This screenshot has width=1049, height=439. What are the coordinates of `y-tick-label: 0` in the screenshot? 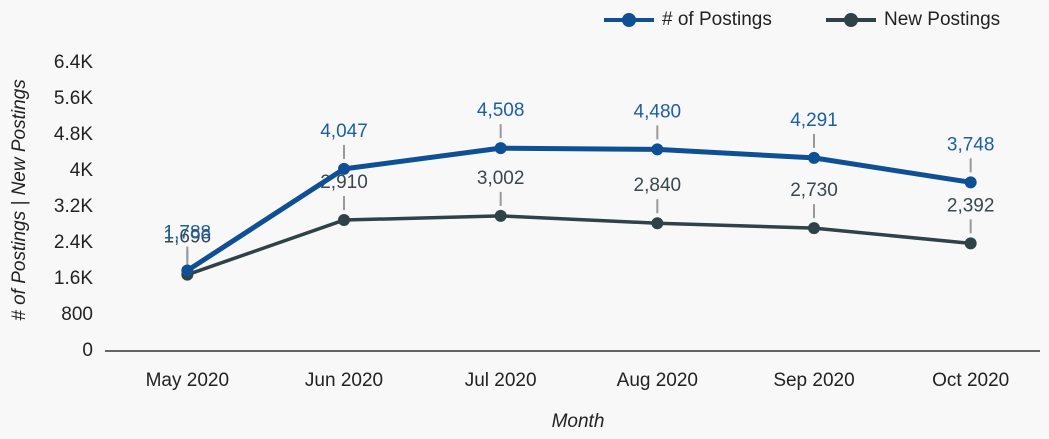 It's located at (87, 350).